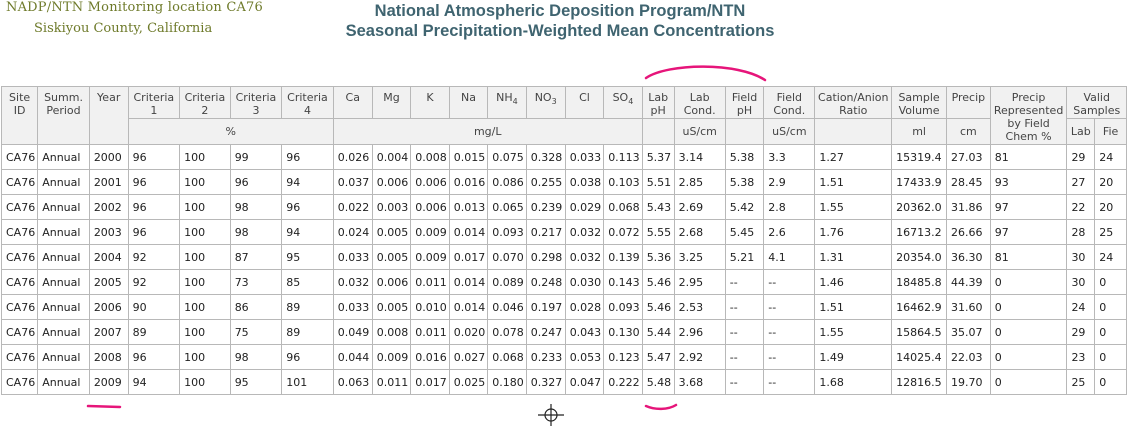 This screenshot has width=1127, height=426. What do you see at coordinates (352, 382) in the screenshot?
I see `table-cell: 0.063` at bounding box center [352, 382].